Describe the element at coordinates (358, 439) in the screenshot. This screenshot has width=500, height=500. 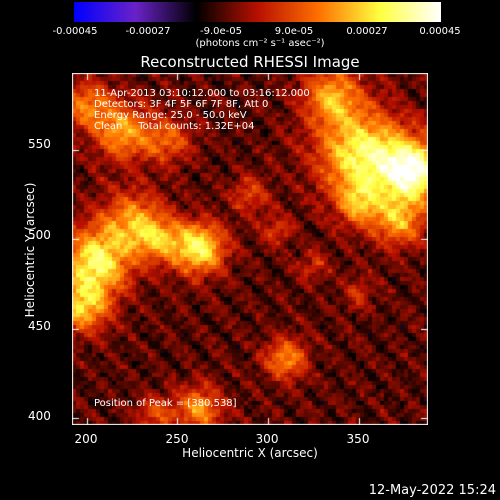
I see `x-tick-label: 350` at that location.